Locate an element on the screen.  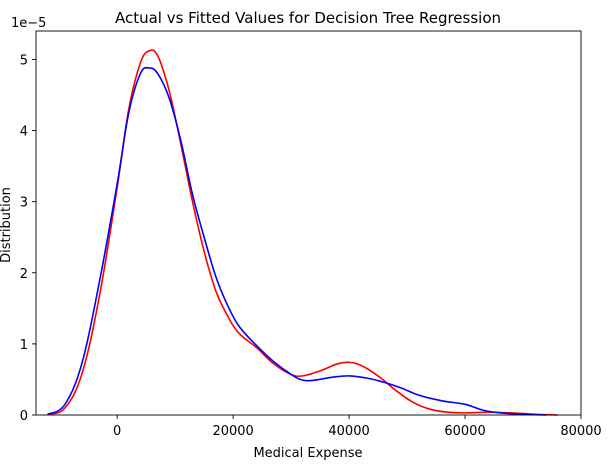
y-offset-label: 1e−5 is located at coordinates (28, 23).